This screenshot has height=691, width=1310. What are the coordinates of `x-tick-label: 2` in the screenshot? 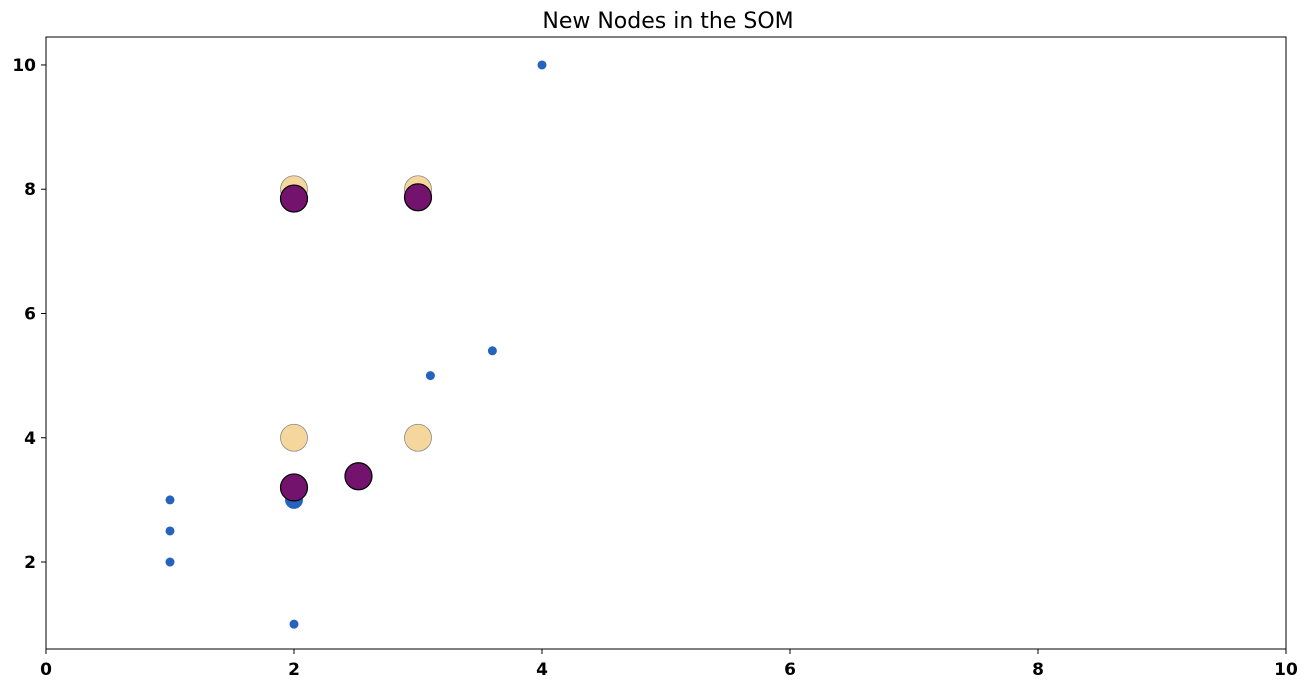 It's located at (294, 670).